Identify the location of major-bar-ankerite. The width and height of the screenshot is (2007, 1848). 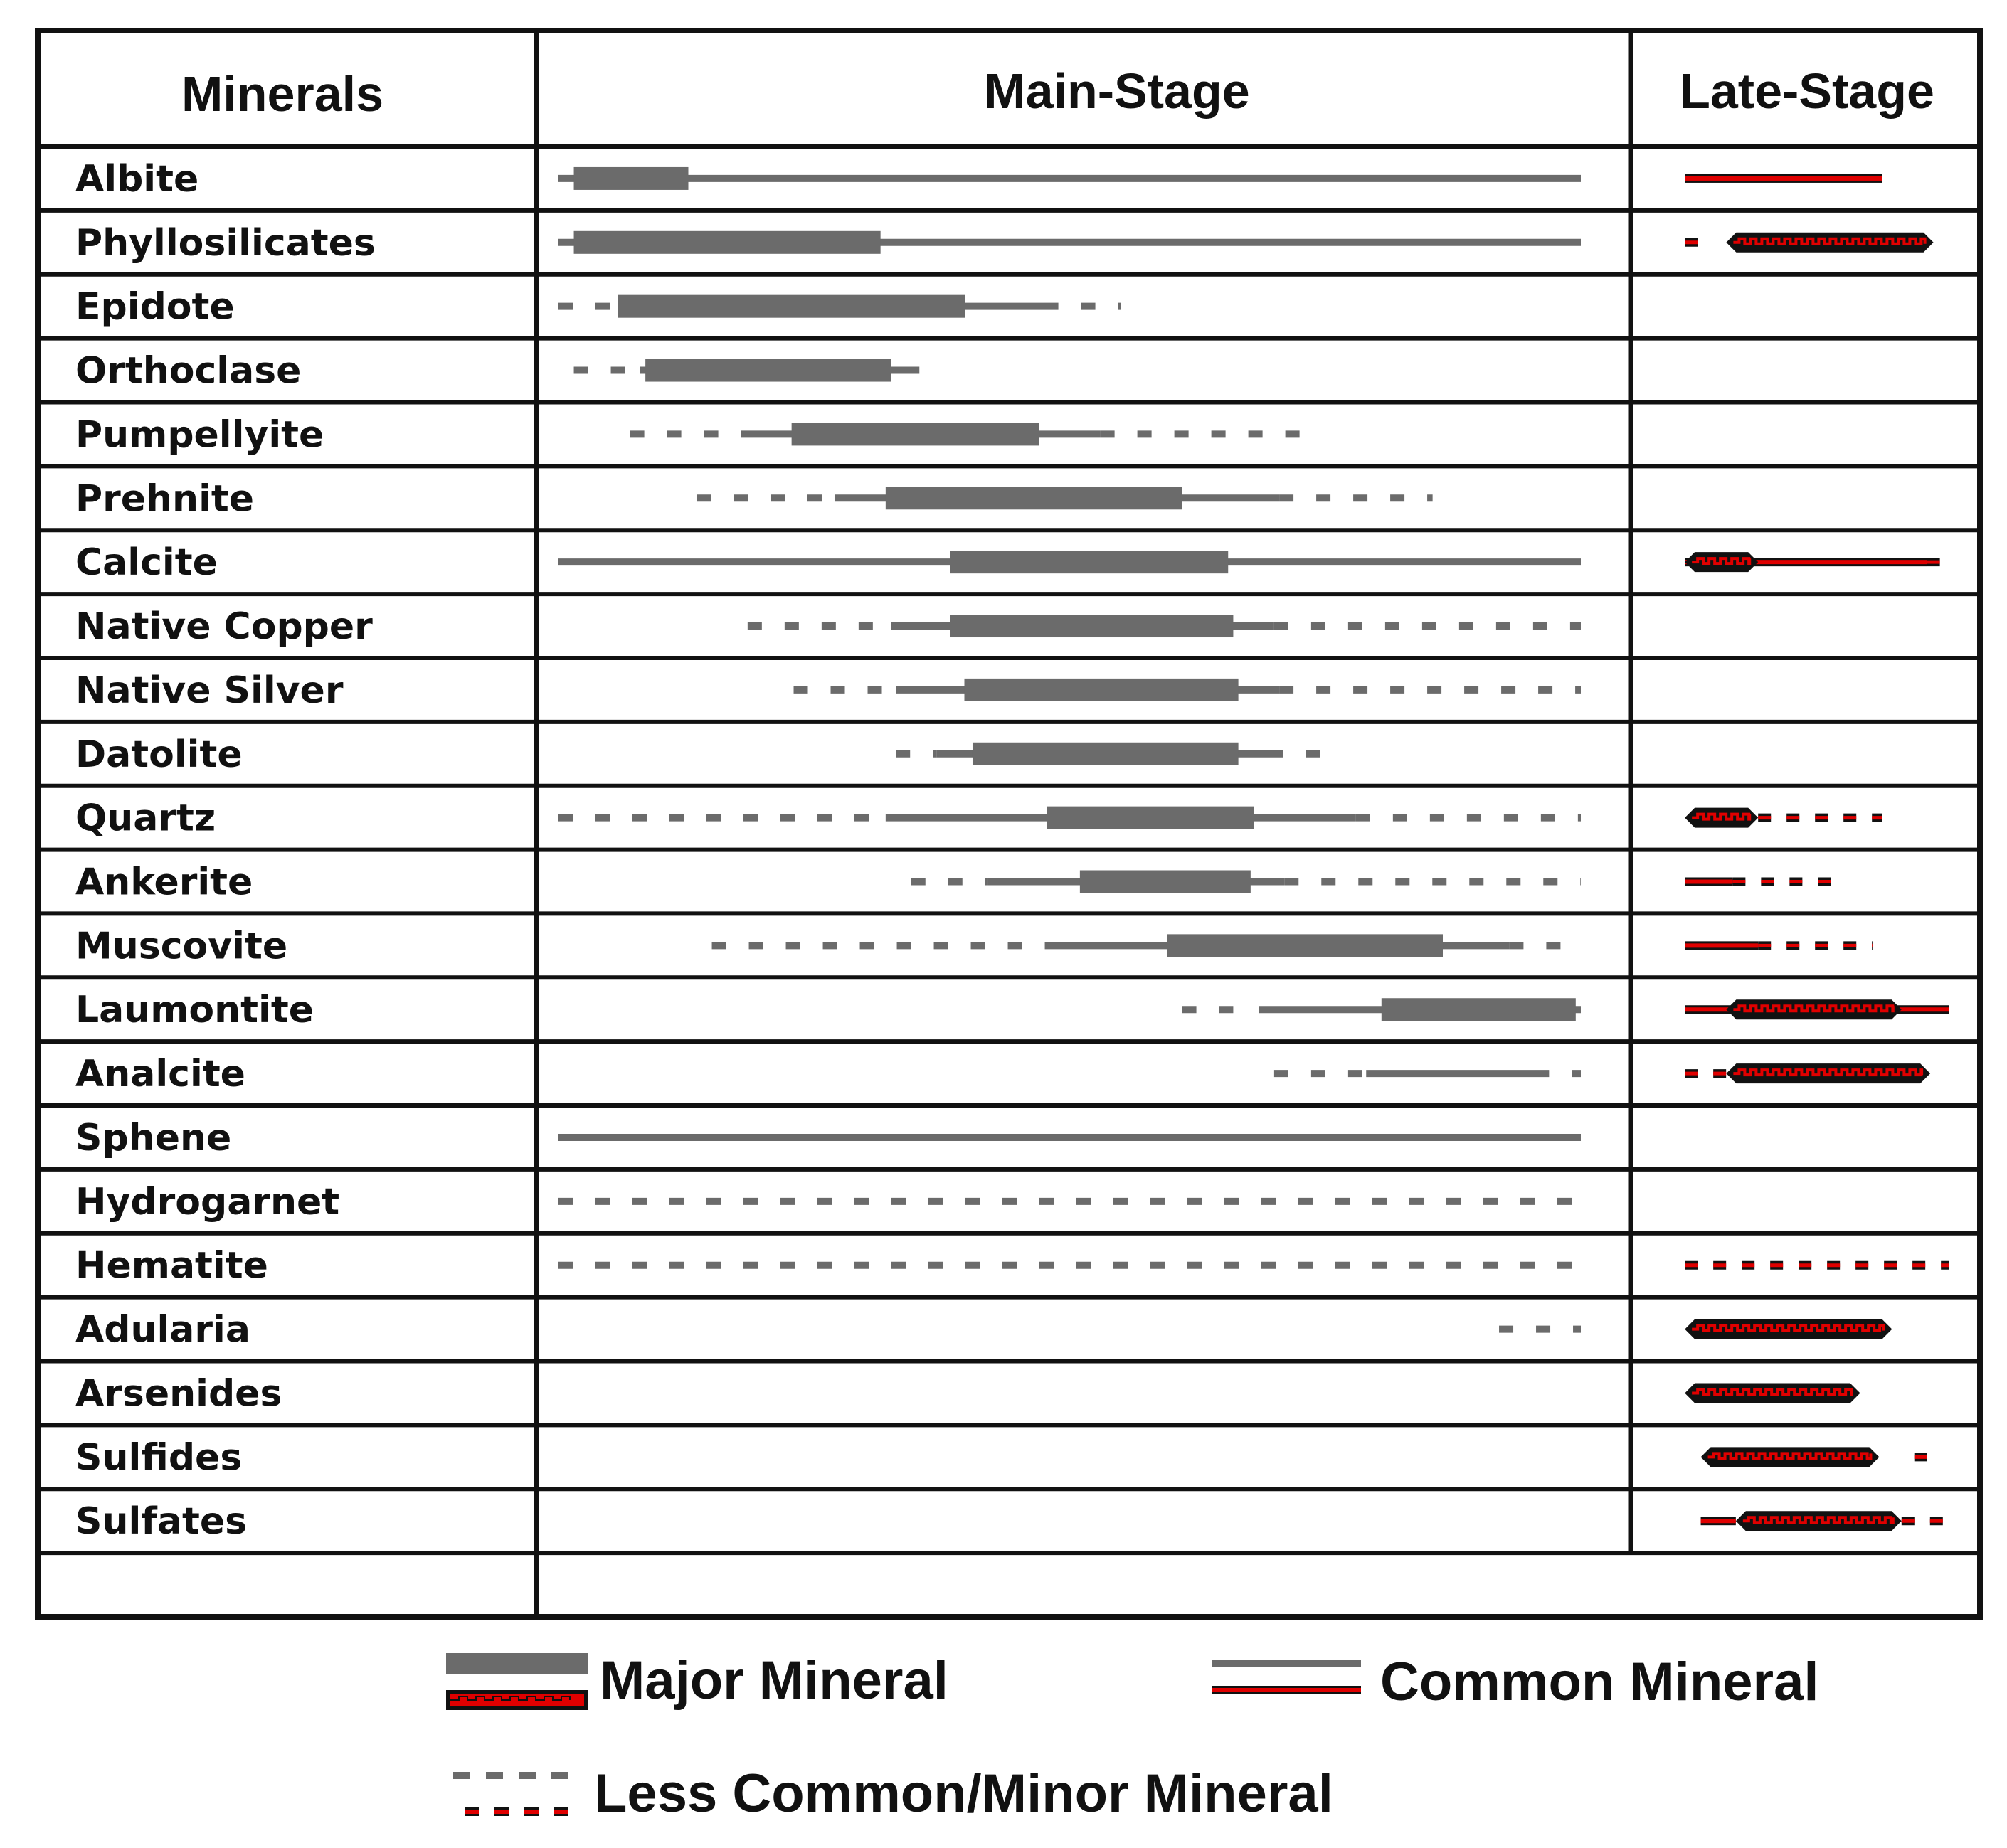
(1165, 881).